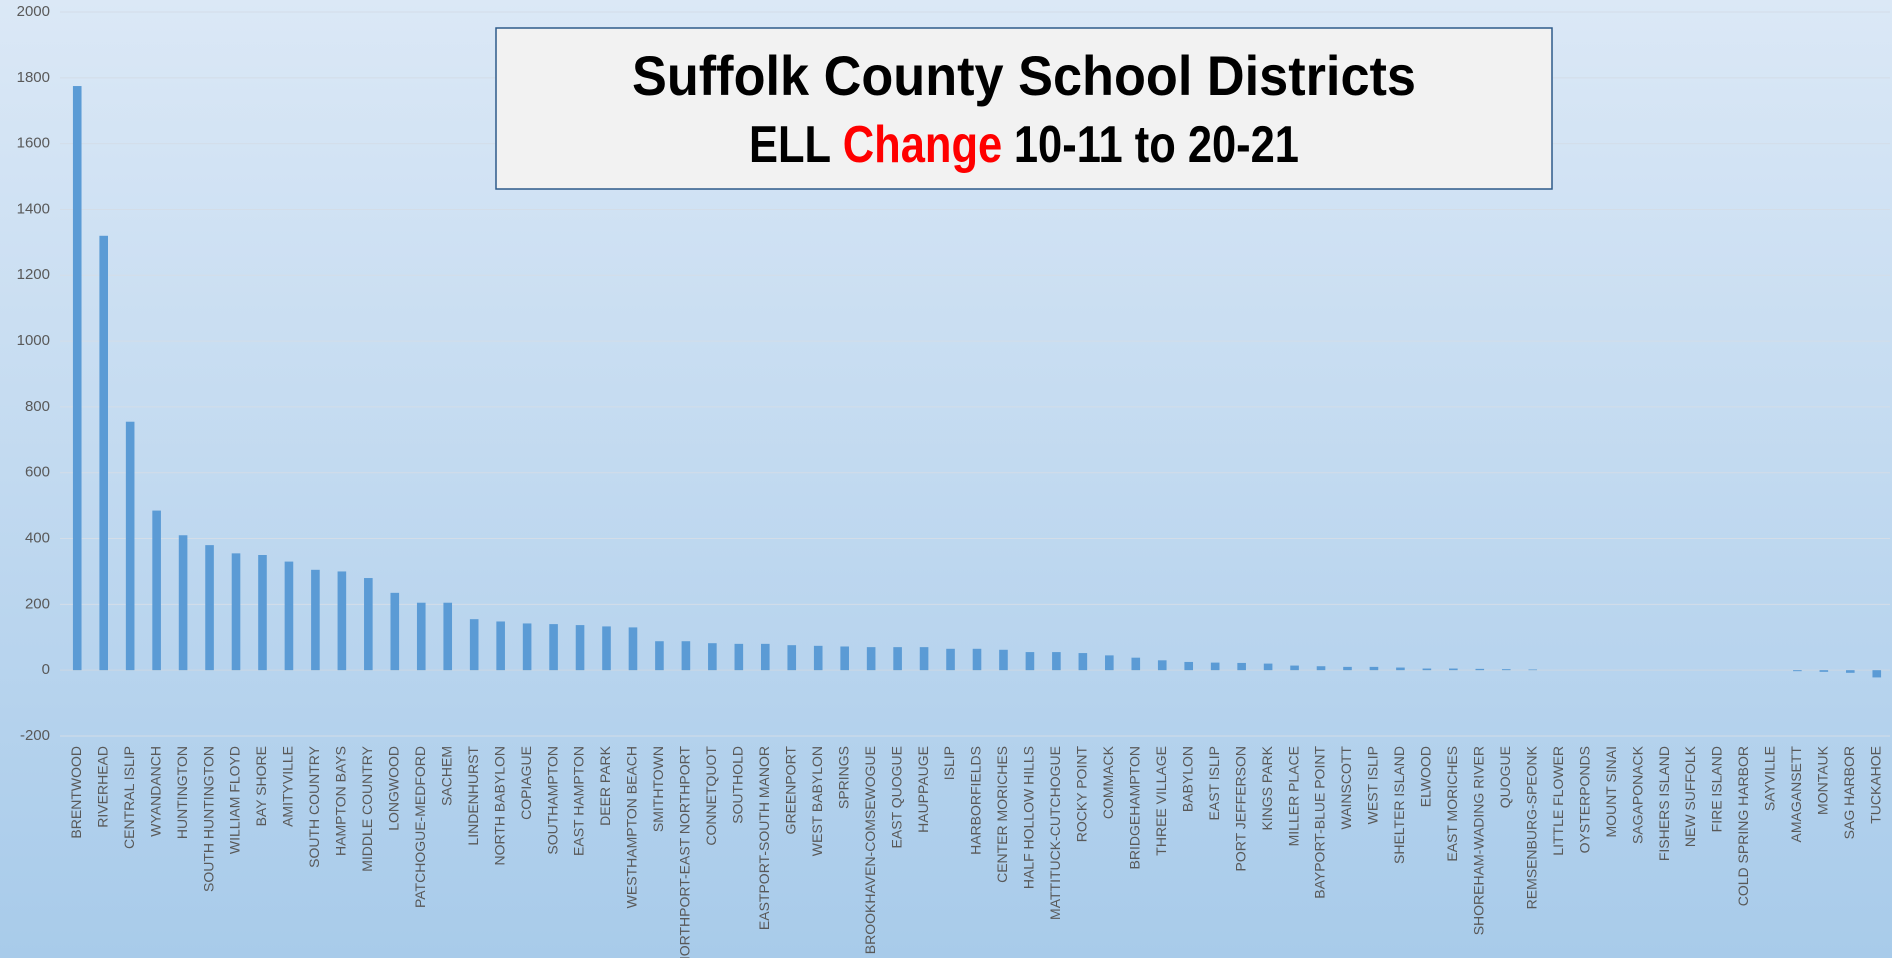 Image resolution: width=1892 pixels, height=958 pixels. What do you see at coordinates (1426, 776) in the screenshot?
I see `x-tick-label: ELWOOD` at bounding box center [1426, 776].